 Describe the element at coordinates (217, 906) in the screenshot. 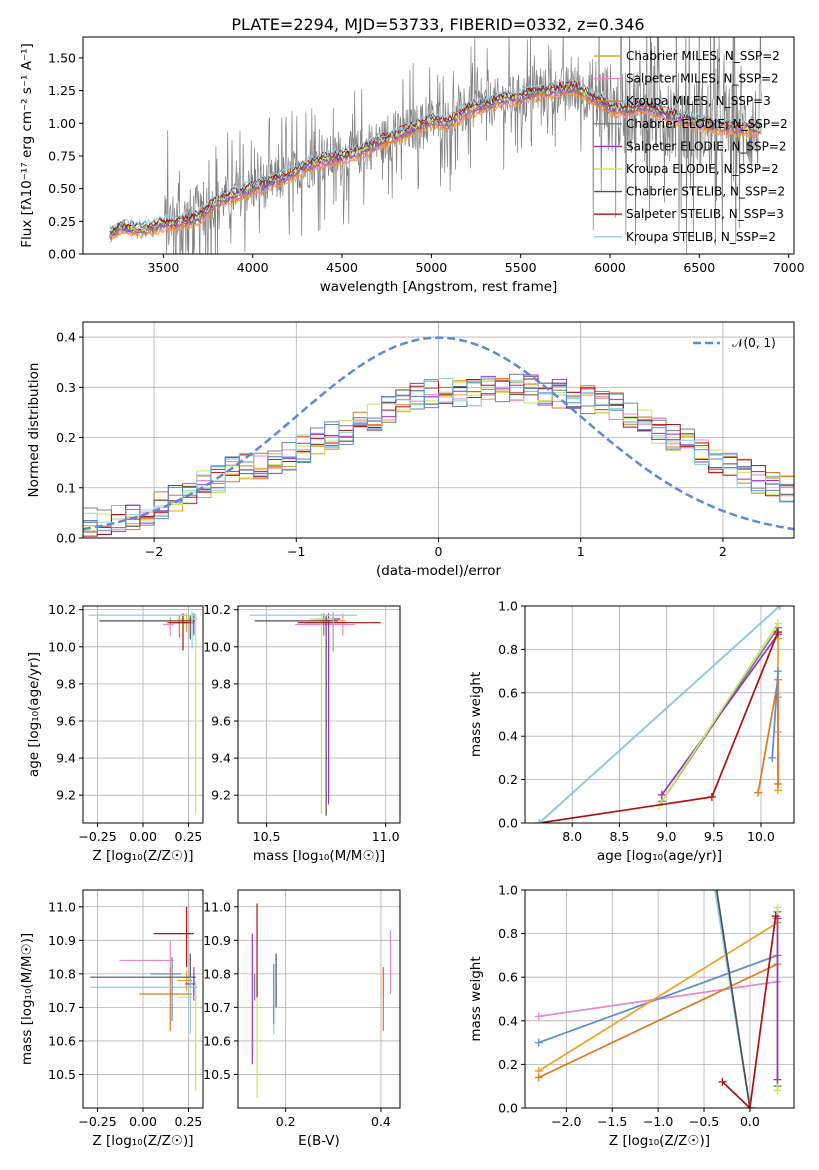

I see `y-tick-label: 11.0` at that location.